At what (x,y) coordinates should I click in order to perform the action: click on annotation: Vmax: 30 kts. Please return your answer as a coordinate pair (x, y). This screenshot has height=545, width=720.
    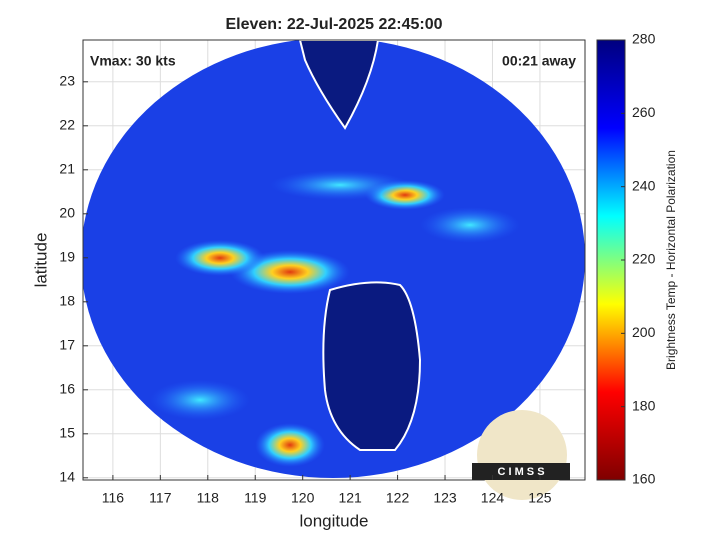
    Looking at the image, I should click on (133, 61).